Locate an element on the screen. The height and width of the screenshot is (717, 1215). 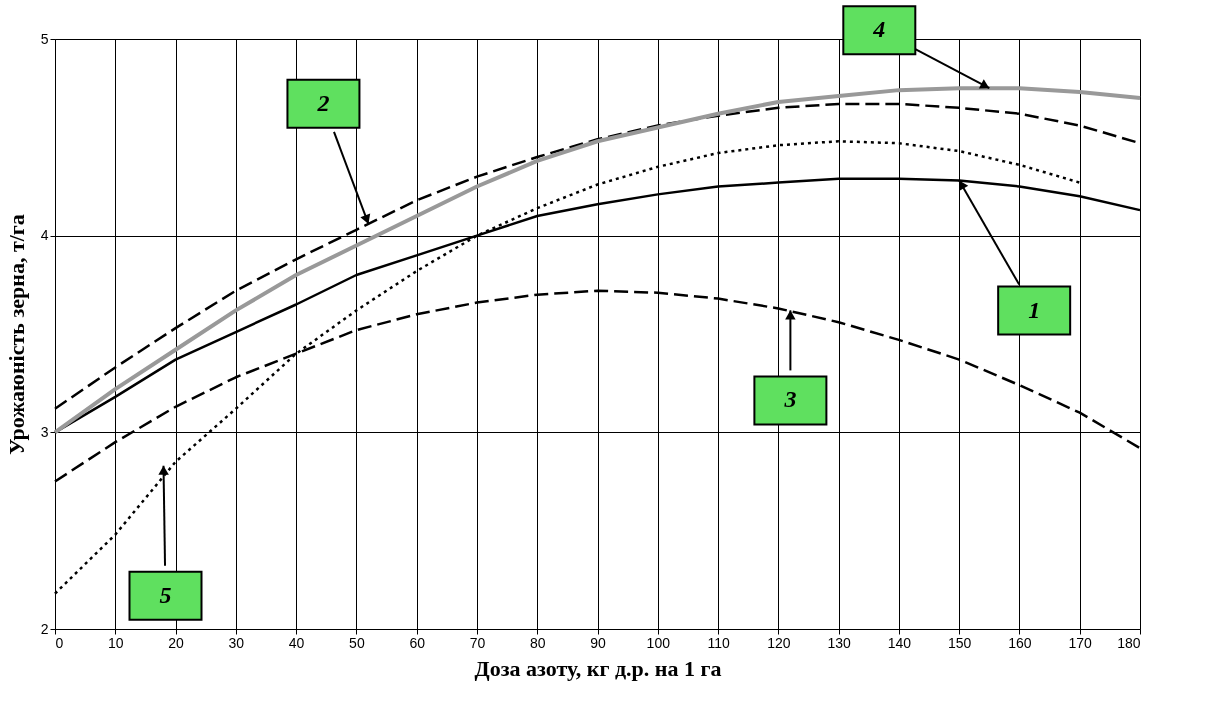
x-tick-label: 60 is located at coordinates (417, 642).